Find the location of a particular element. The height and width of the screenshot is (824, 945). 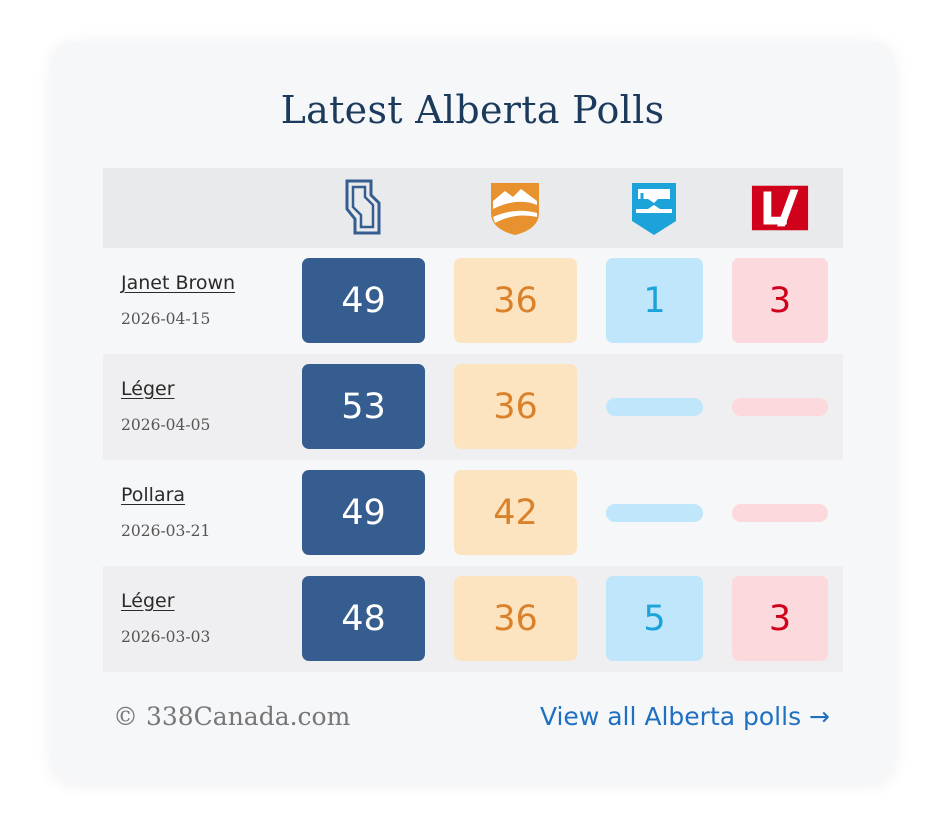

party-3-value: 1 is located at coordinates (654, 300).